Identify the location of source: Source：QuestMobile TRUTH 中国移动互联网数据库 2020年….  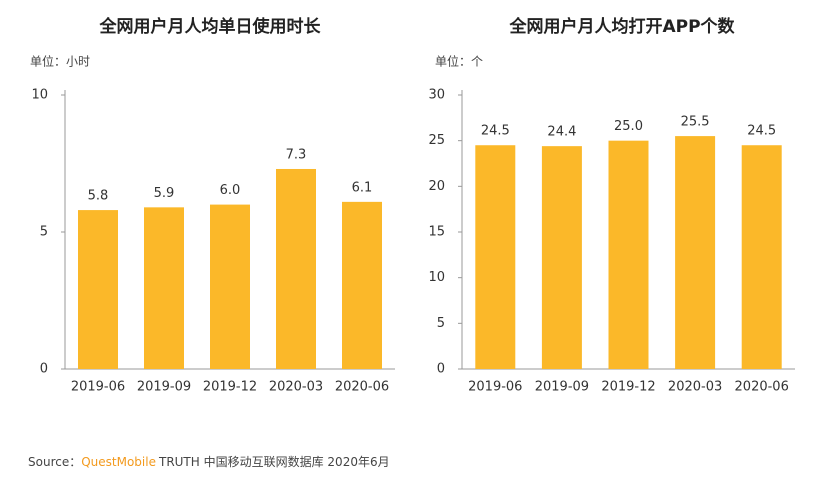
(209, 461).